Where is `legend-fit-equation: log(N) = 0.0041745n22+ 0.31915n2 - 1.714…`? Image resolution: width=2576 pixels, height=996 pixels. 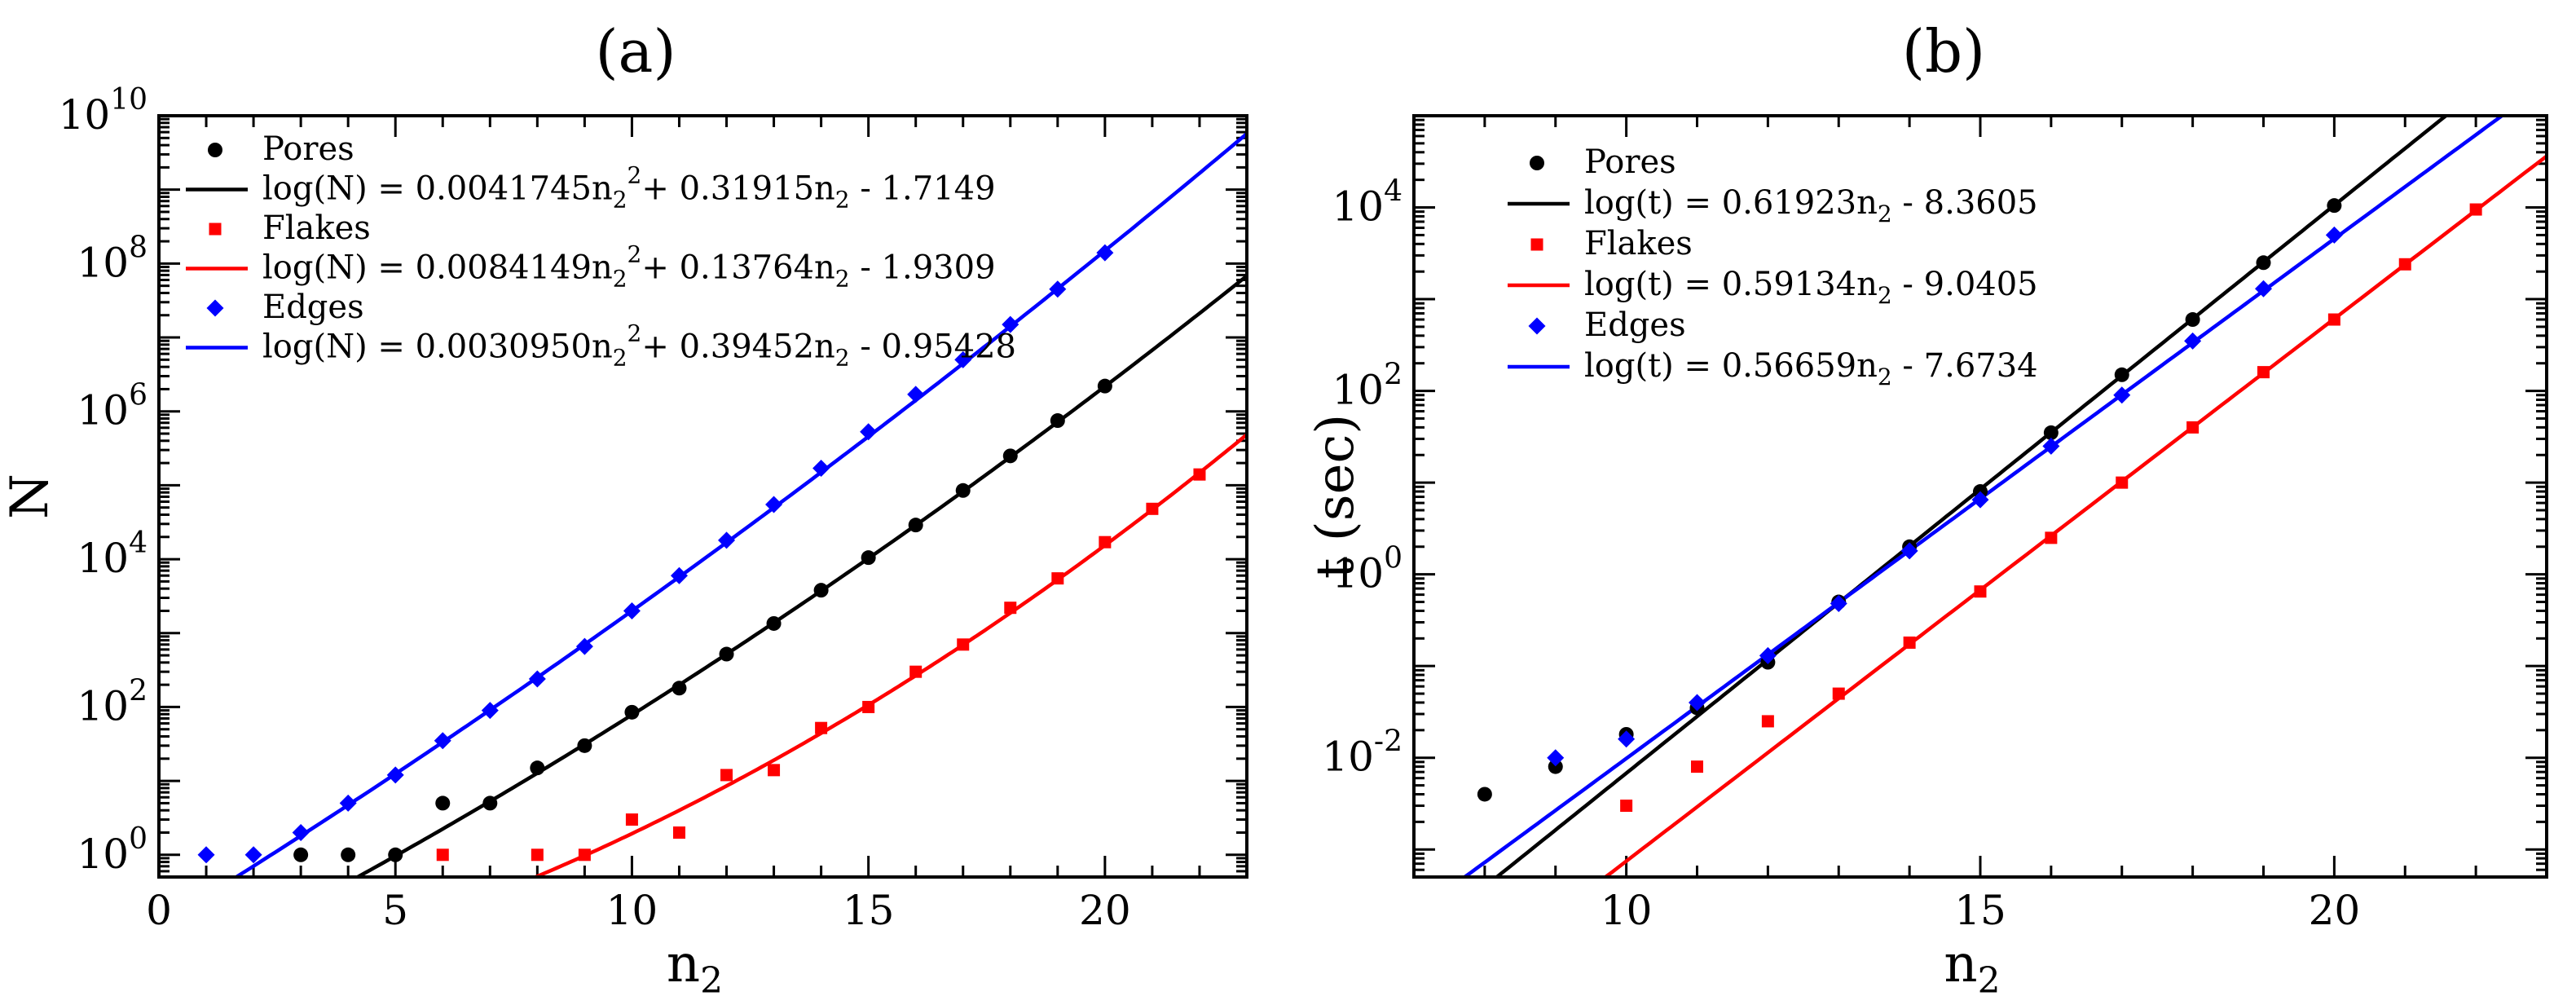
legend-fit-equation: log(N) = 0.0041745n22+ 0.31915n2 - 1.714… is located at coordinates (629, 188).